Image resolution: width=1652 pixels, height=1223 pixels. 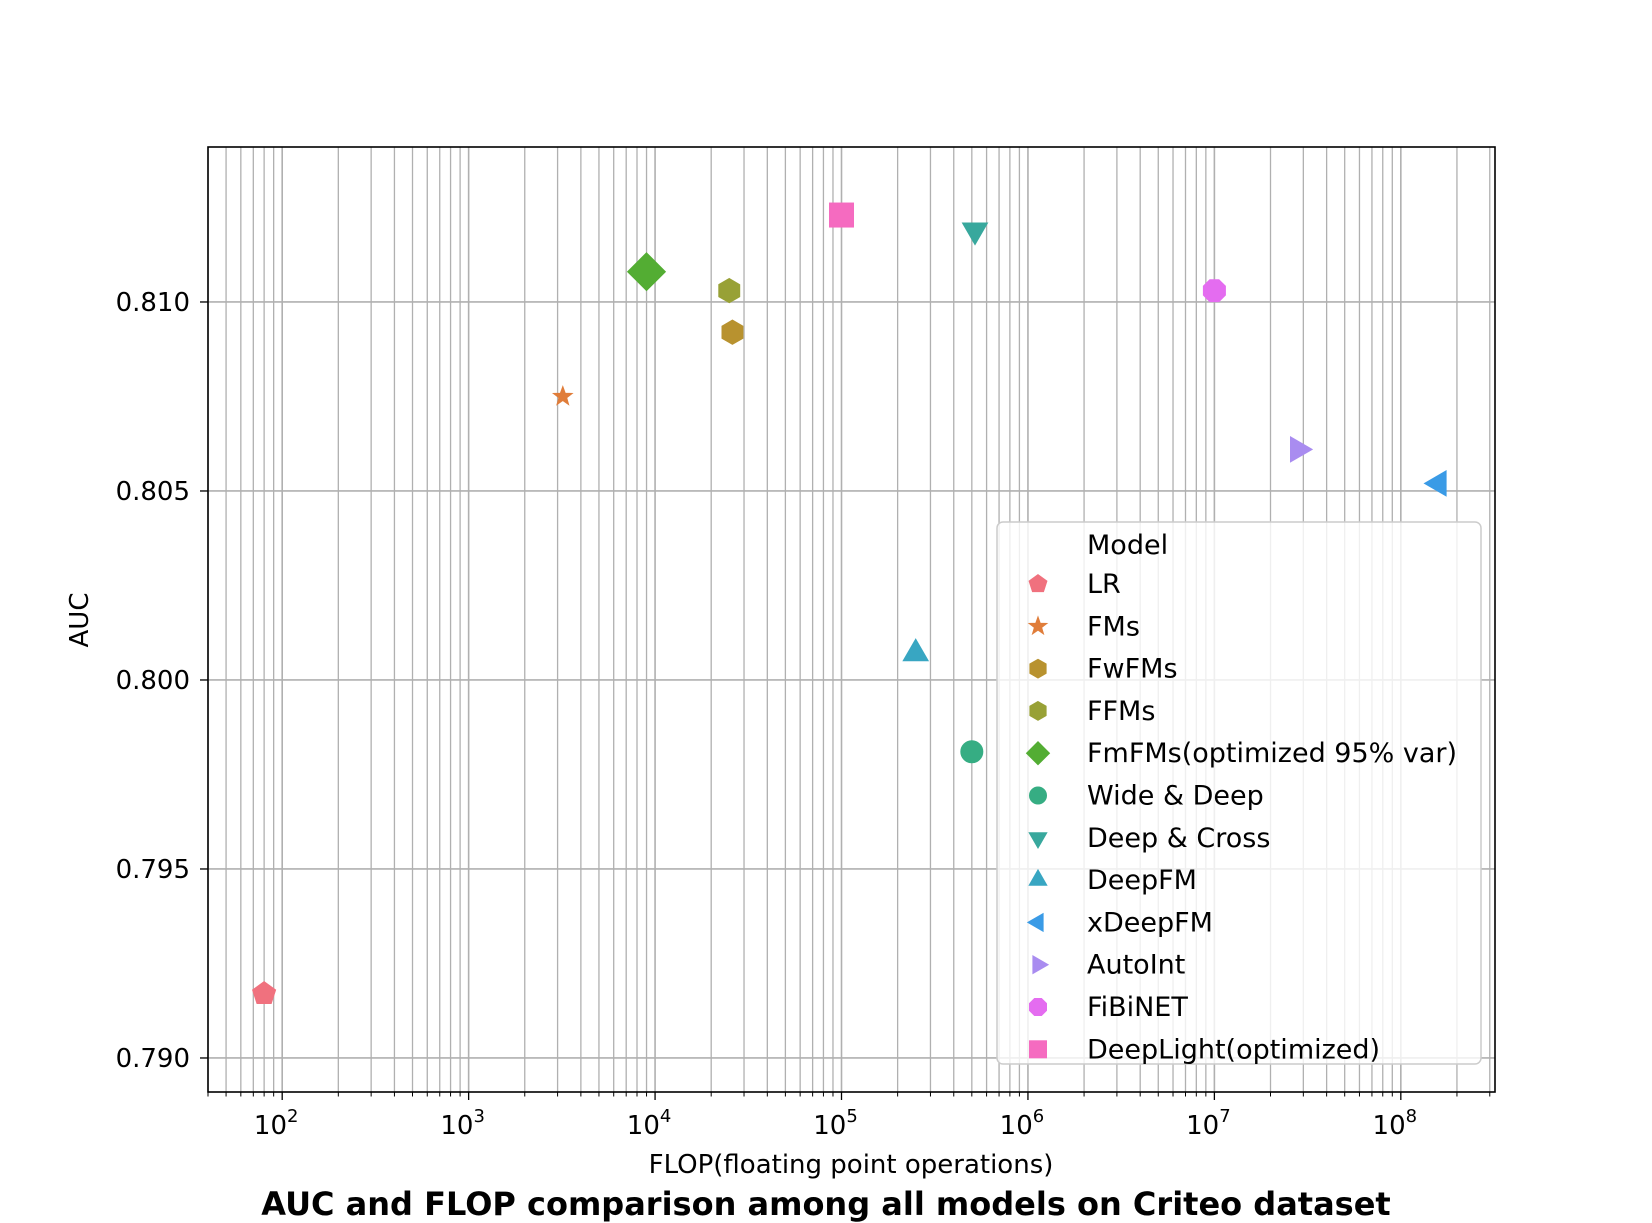 I want to click on x-tick-label: 10², so click(x=276, y=1123).